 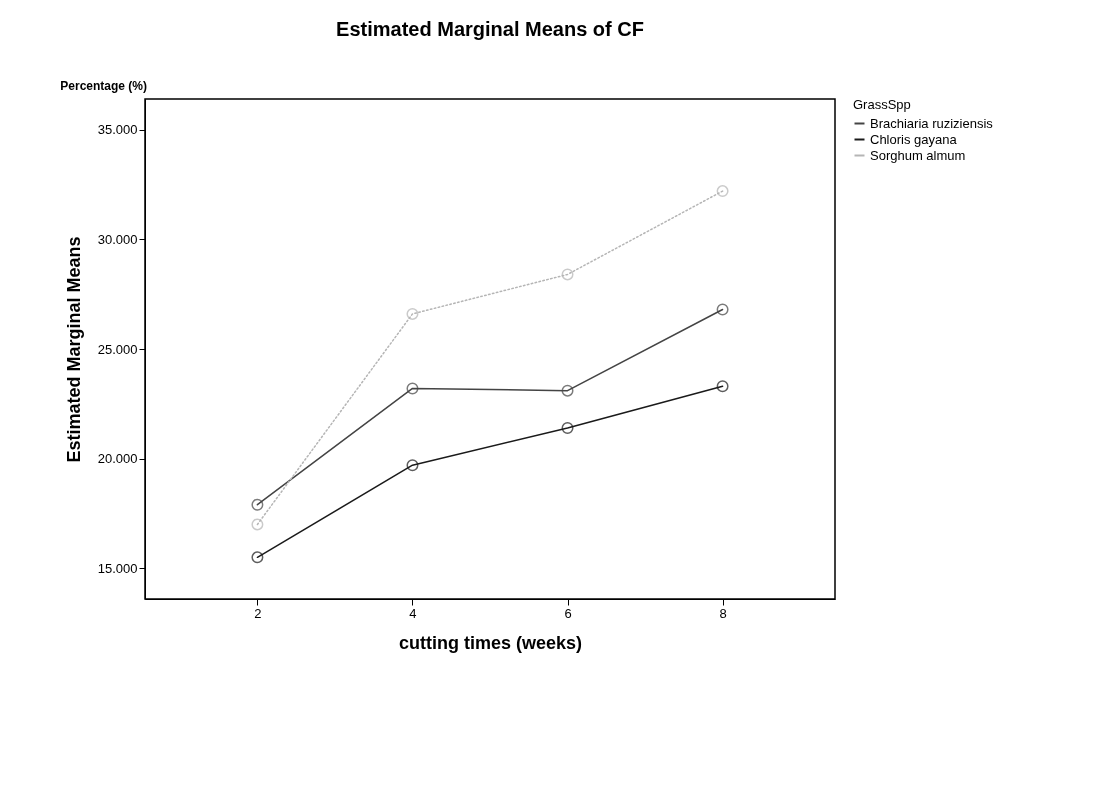 I want to click on text: Percentage (%), so click(x=103, y=86).